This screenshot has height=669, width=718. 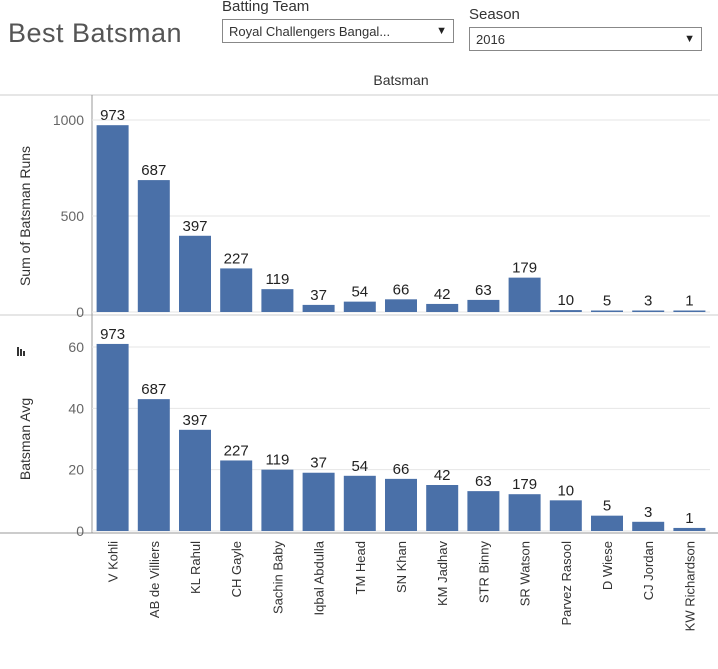 I want to click on category-label: SR Watson, so click(x=525, y=573).